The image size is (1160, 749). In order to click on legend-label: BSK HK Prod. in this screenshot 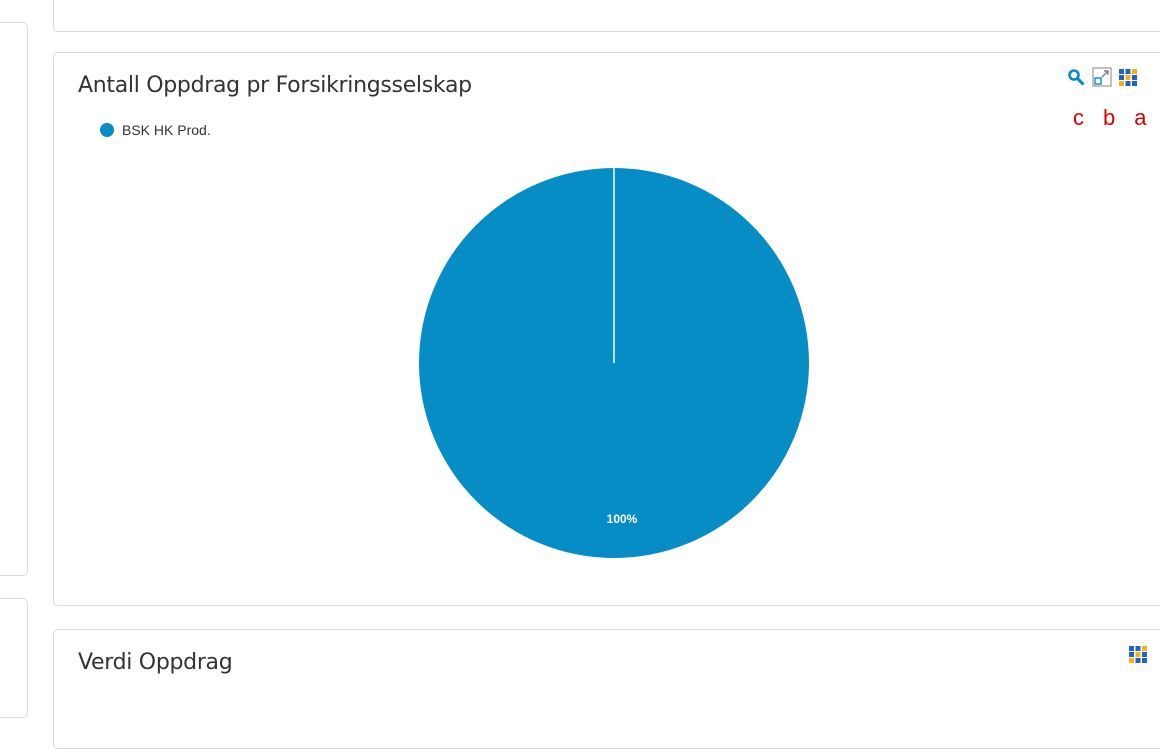, I will do `click(166, 130)`.